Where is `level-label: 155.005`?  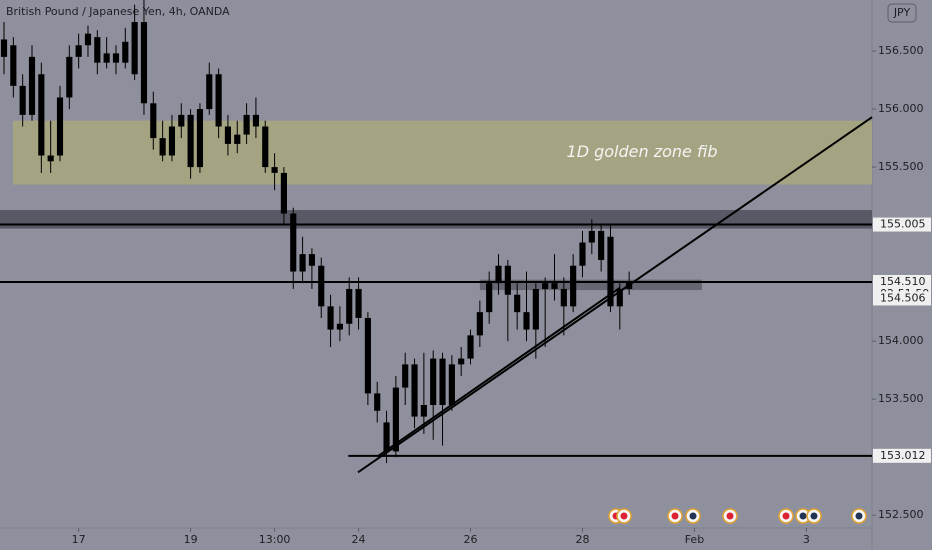
level-label: 155.005 is located at coordinates (903, 224).